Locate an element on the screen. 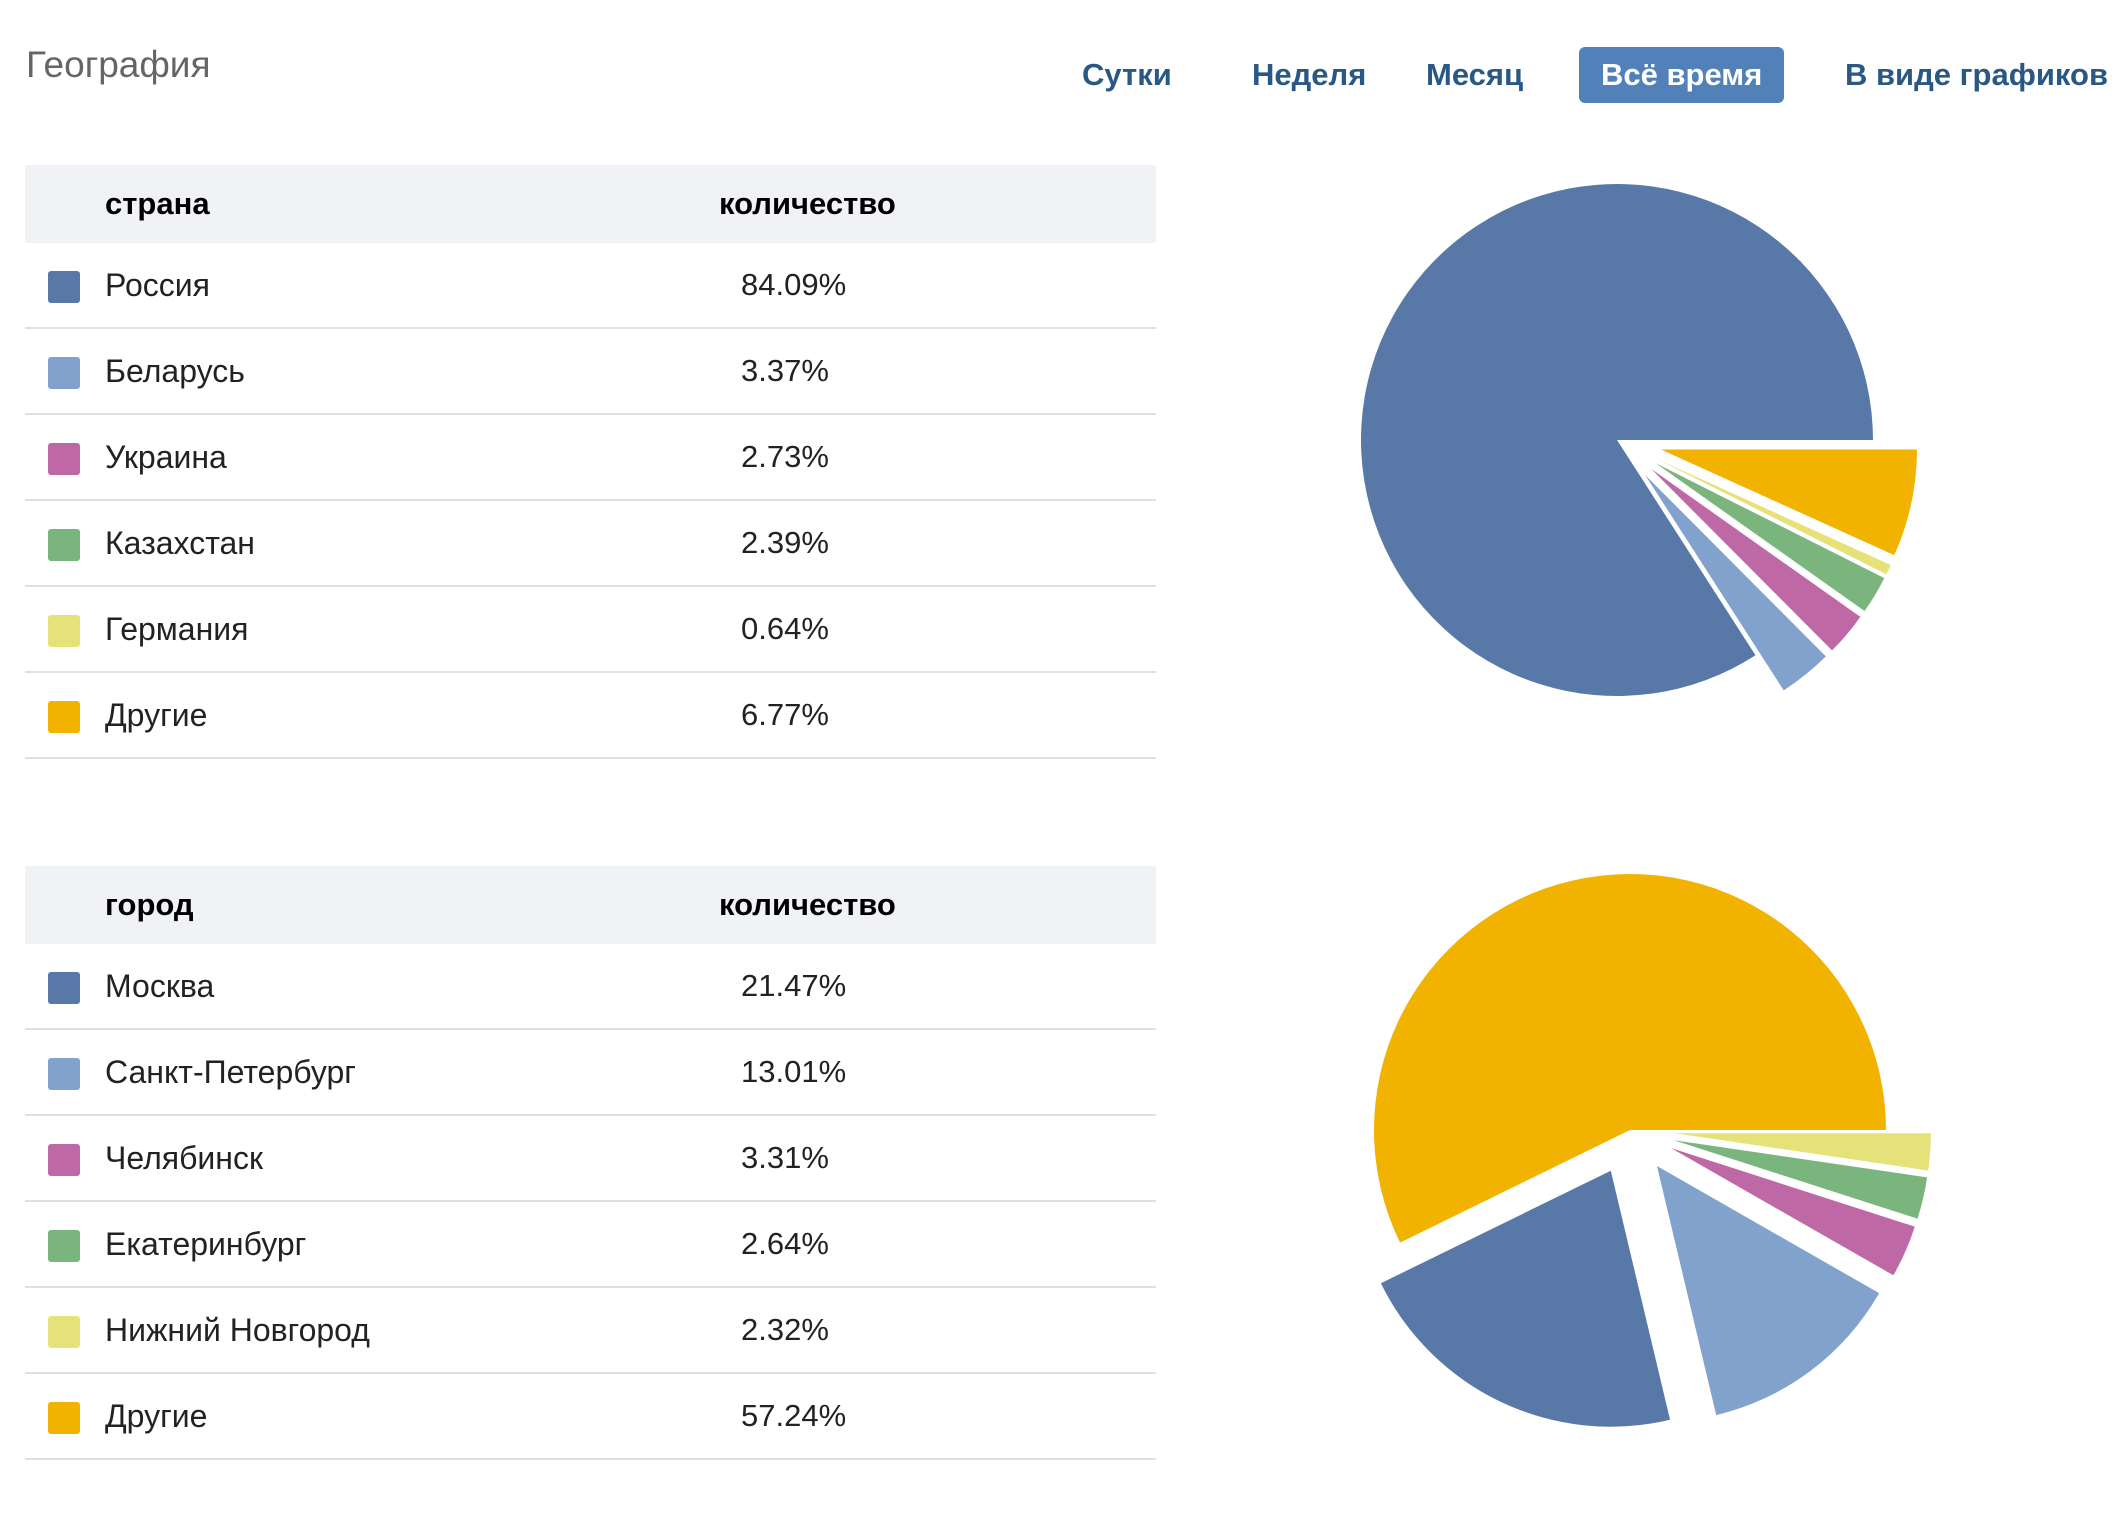 This screenshot has height=1519, width=2118. pie-slice-казахстан is located at coordinates (1770, 537).